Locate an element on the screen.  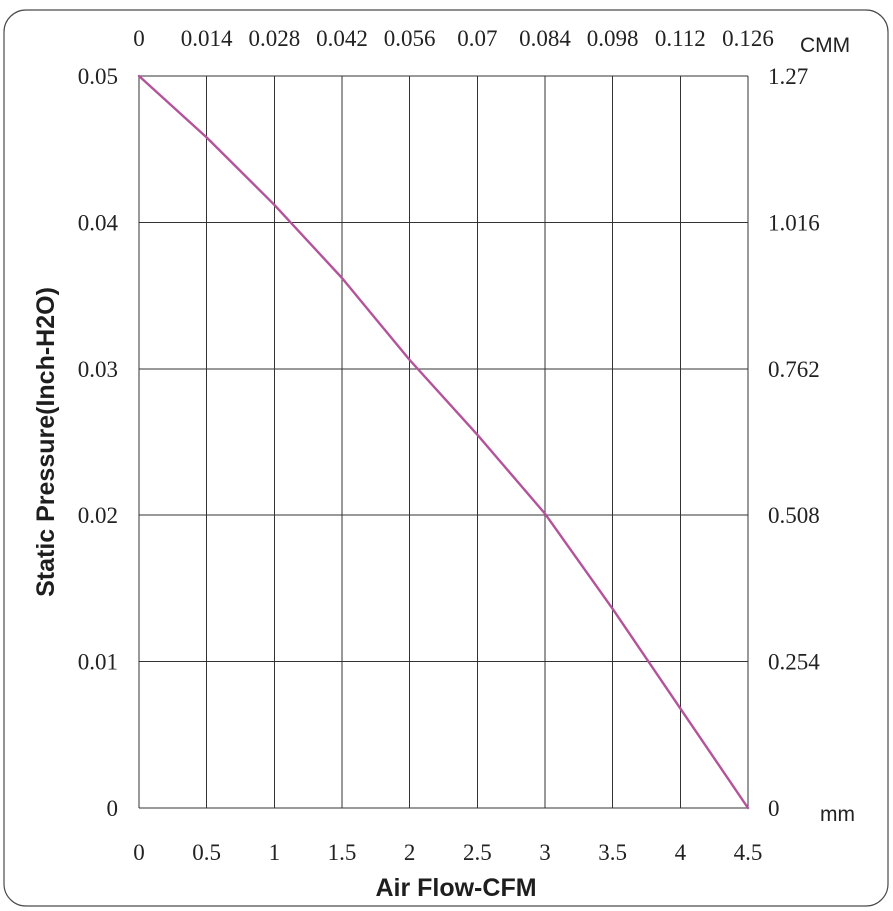
top-tick-label: 0.098 is located at coordinates (613, 38).